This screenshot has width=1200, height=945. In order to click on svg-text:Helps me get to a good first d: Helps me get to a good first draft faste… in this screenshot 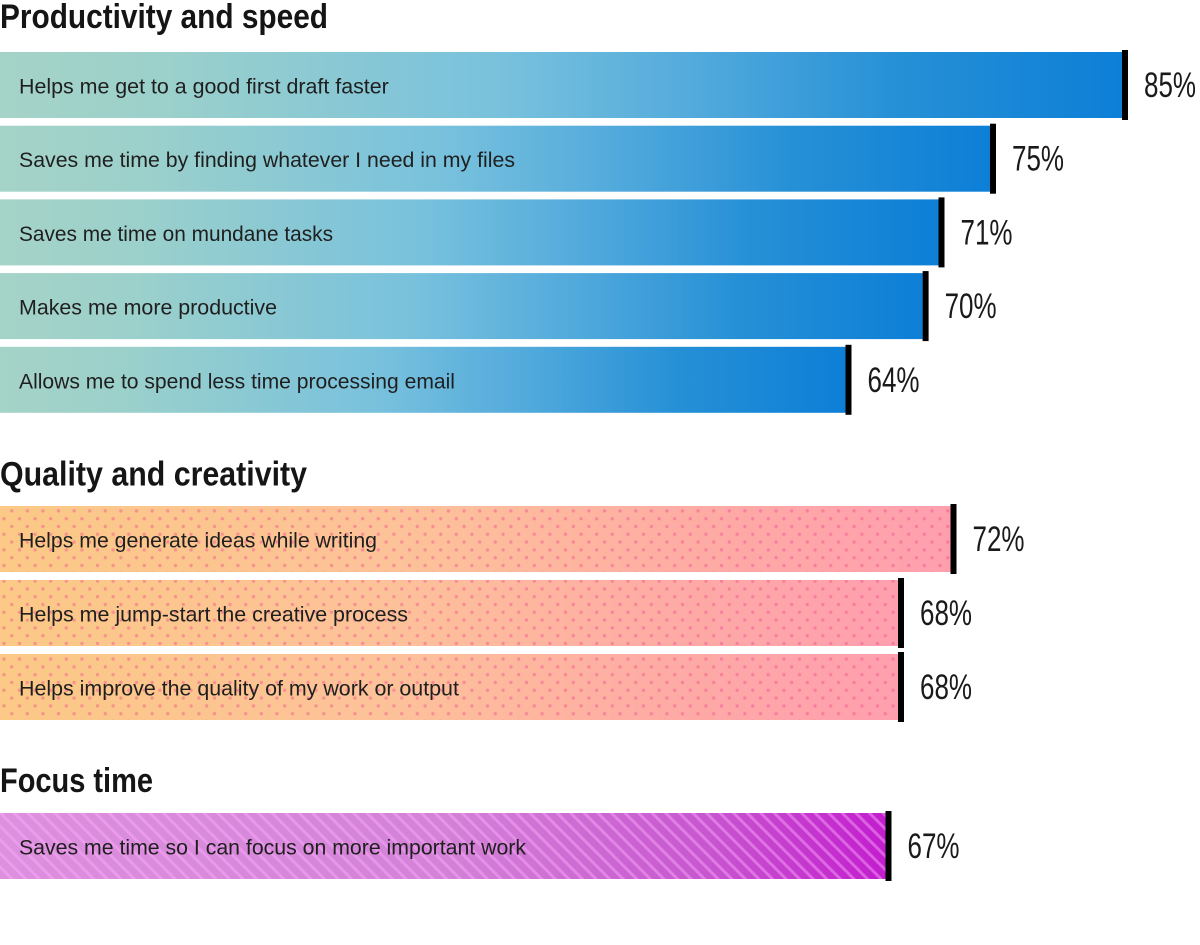, I will do `click(204, 87)`.